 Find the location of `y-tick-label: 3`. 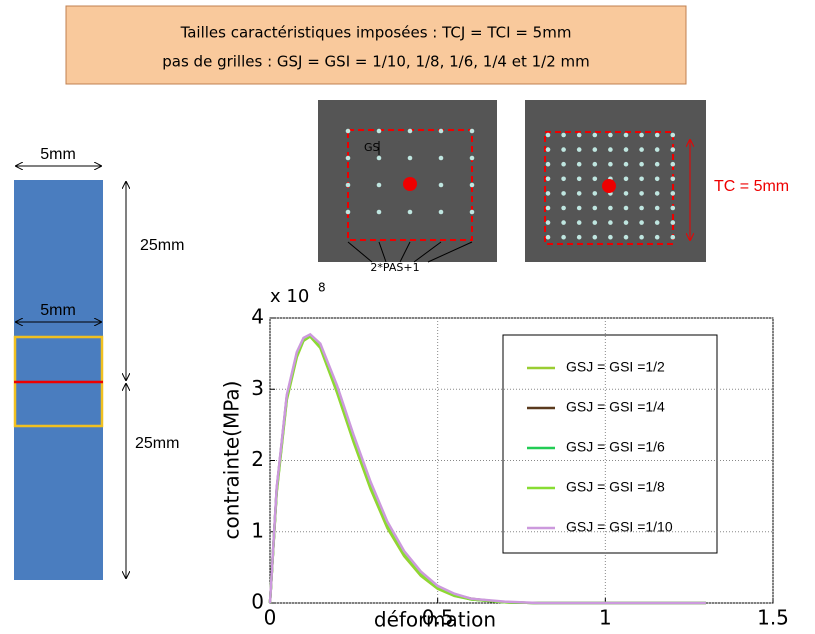

y-tick-label: 3 is located at coordinates (257, 388).